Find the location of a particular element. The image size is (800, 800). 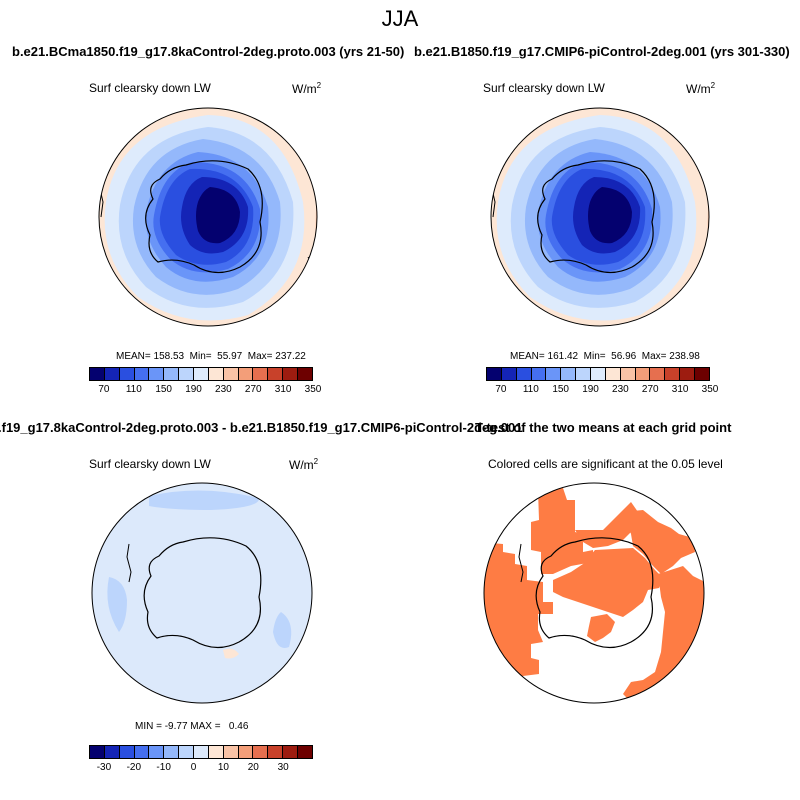

panel2-polar-map is located at coordinates (600, 217).